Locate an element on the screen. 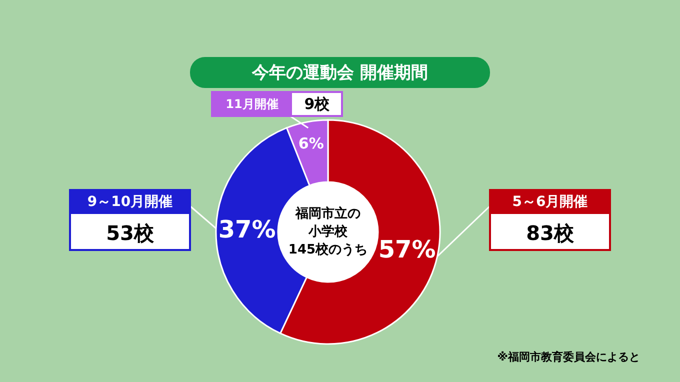 Image resolution: width=680 pixels, height=382 pixels. data-label: 6% is located at coordinates (311, 143).